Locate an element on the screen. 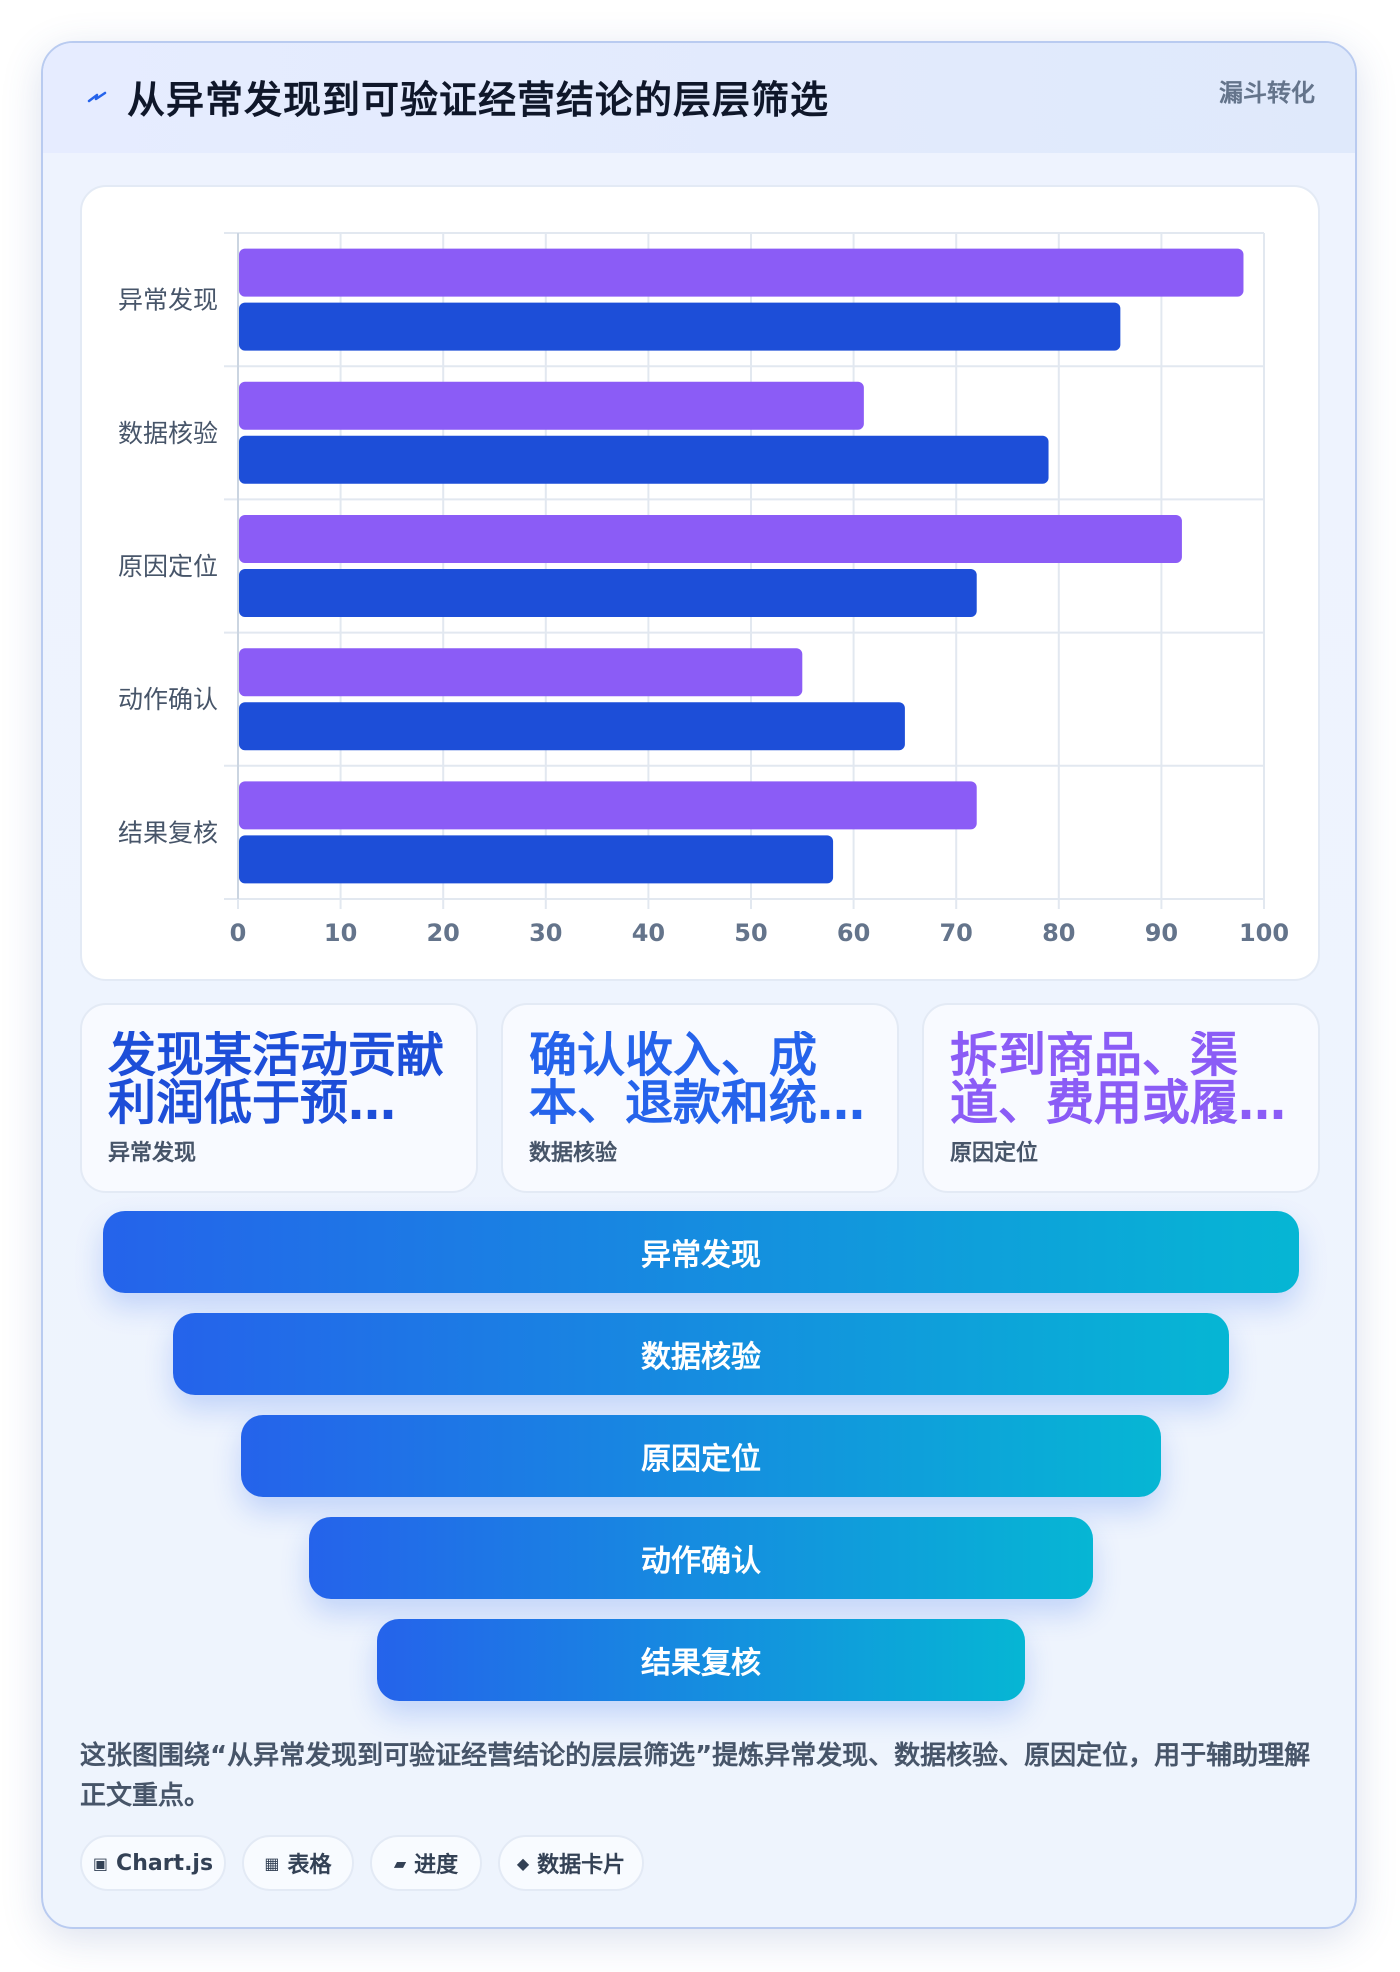 The width and height of the screenshot is (1400, 1972). table-icon: ▦ is located at coordinates (272, 1863).